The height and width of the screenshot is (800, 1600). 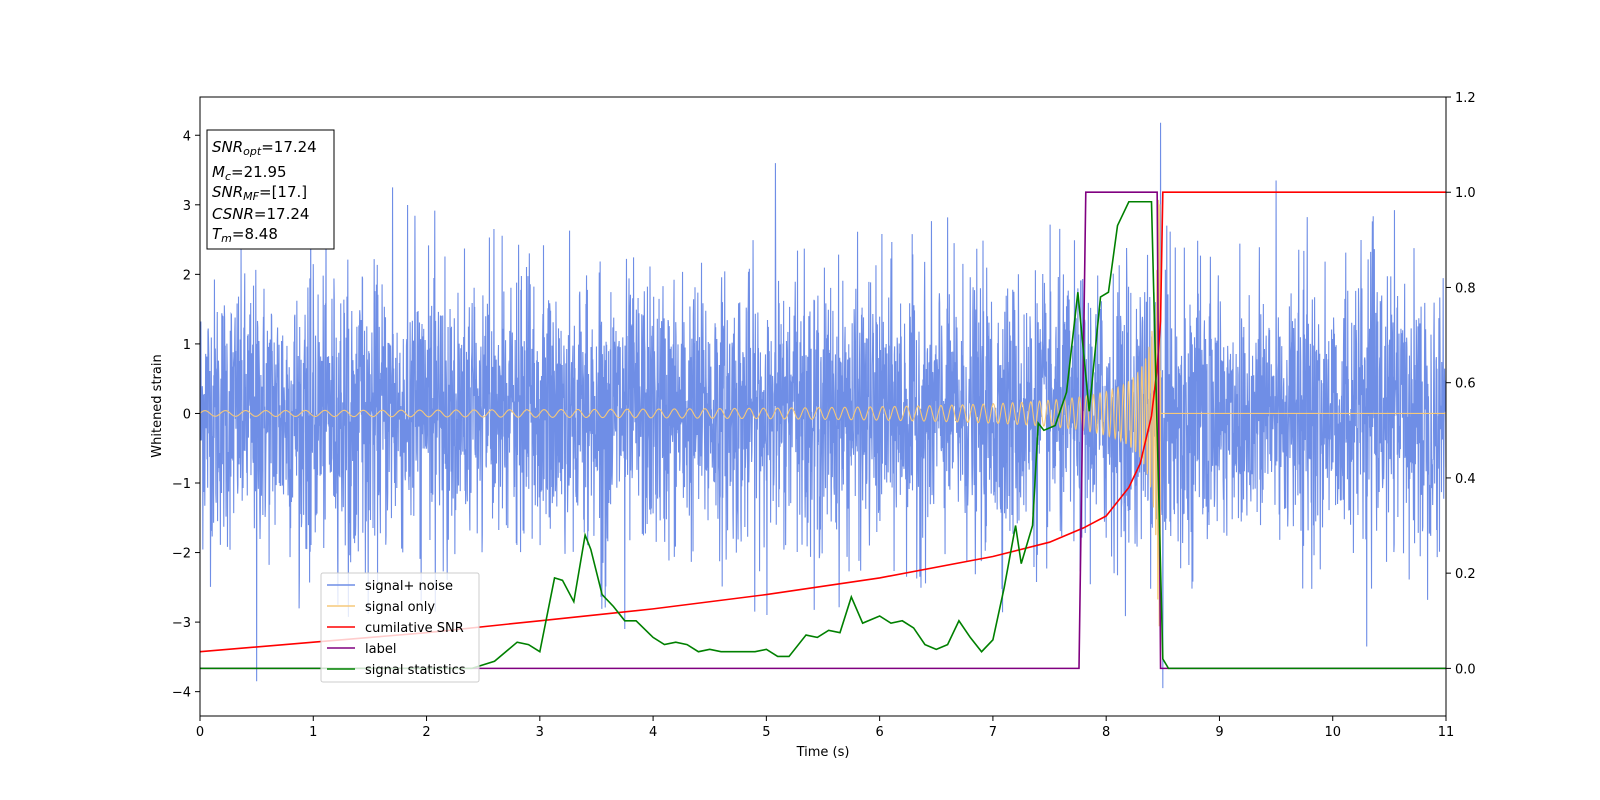 What do you see at coordinates (245, 235) in the screenshot?
I see `info-box-line: Tm=8.48` at bounding box center [245, 235].